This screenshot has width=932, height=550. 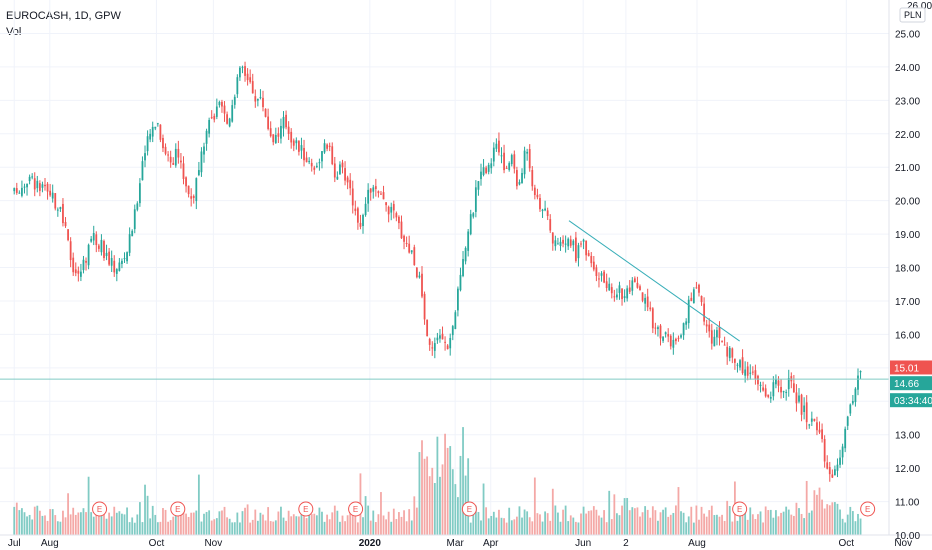 What do you see at coordinates (907, 335) in the screenshot?
I see `price-tick-label: 16.00` at bounding box center [907, 335].